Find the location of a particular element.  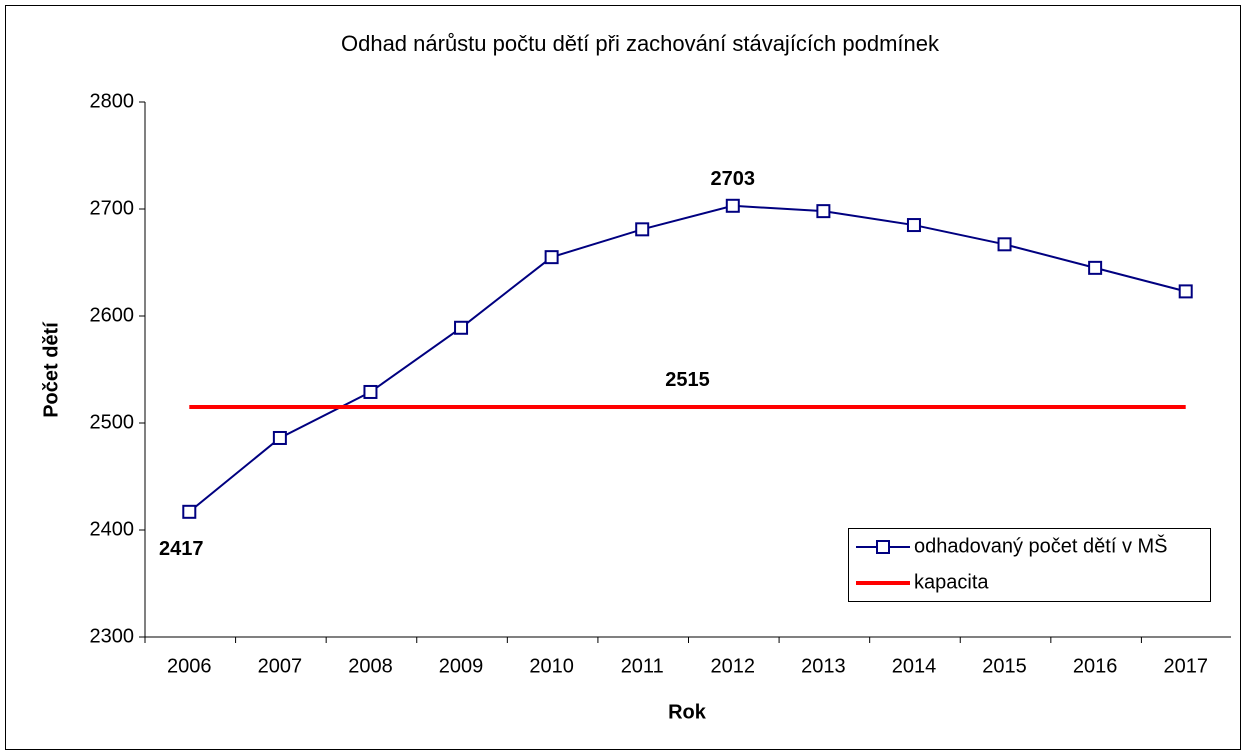

legend-label: kapacita is located at coordinates (951, 582).